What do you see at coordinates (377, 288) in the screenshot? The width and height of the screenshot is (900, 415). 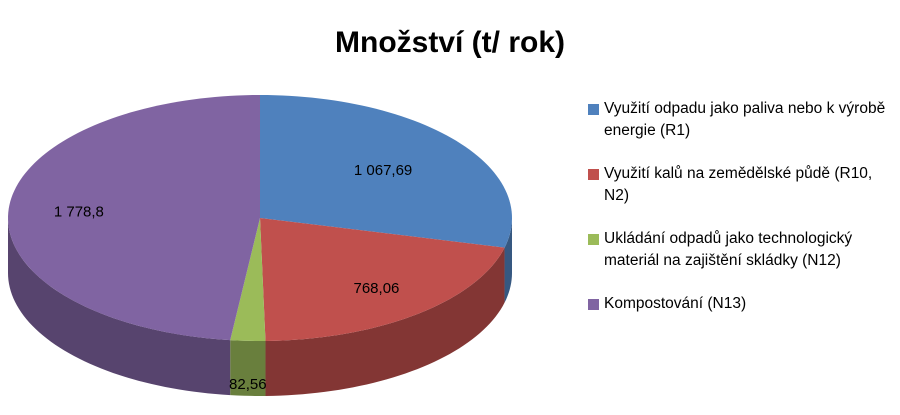 I see `data-label: 768,06` at bounding box center [377, 288].